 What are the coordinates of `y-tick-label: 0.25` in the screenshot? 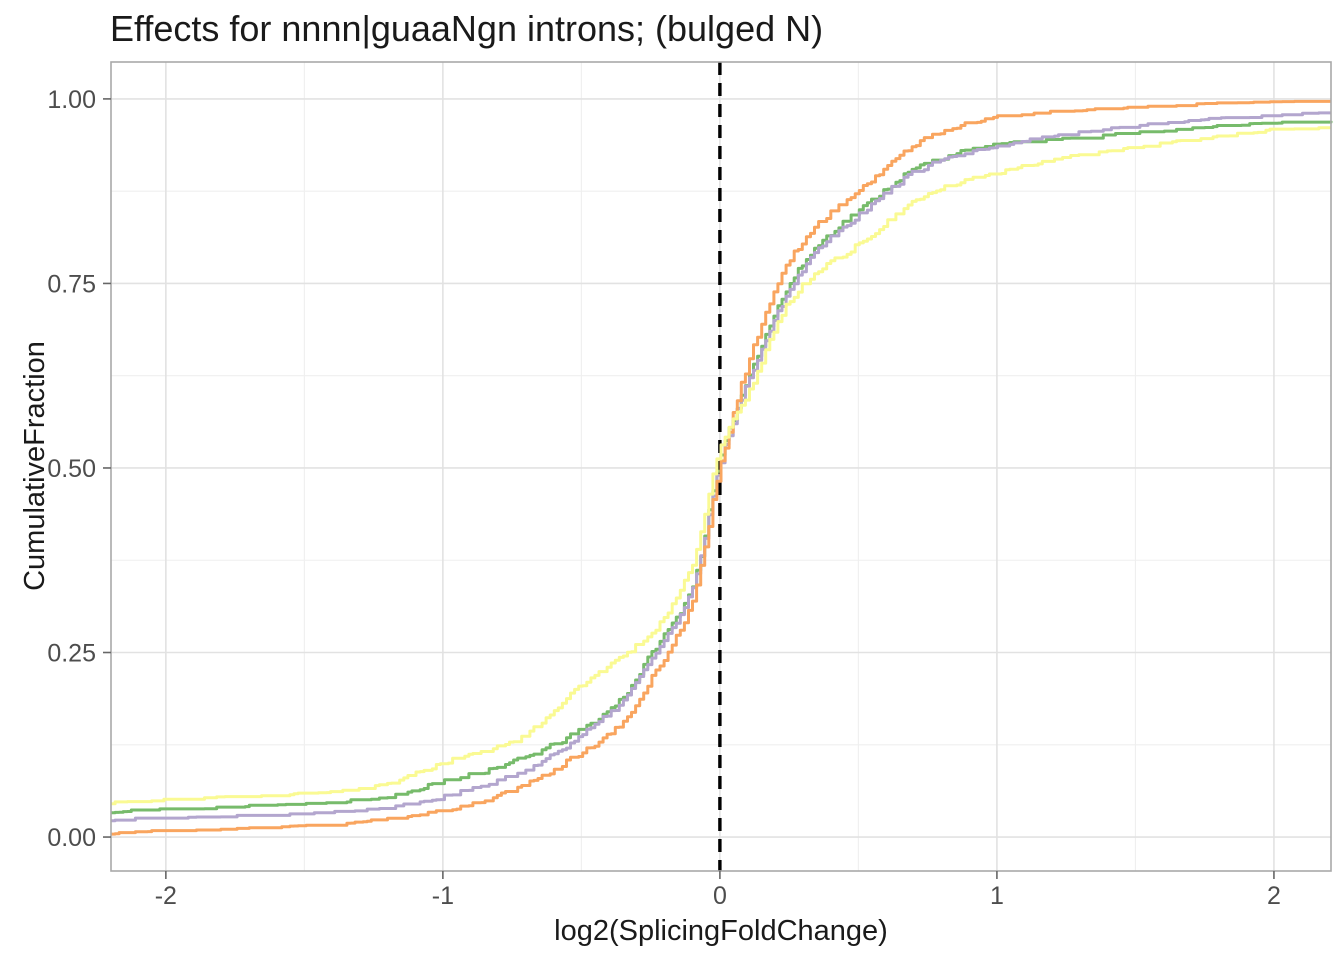 It's located at (71, 654).